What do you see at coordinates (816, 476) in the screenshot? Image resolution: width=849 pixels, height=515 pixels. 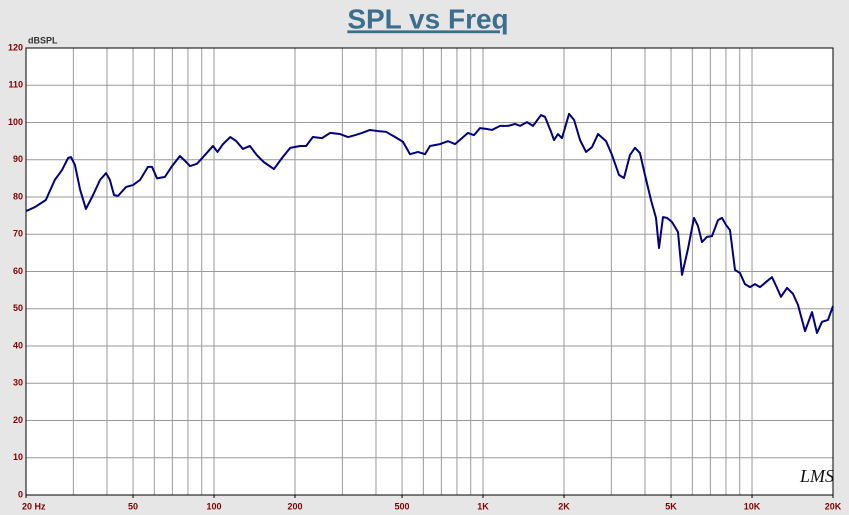 I see `watermark: LMS` at bounding box center [816, 476].